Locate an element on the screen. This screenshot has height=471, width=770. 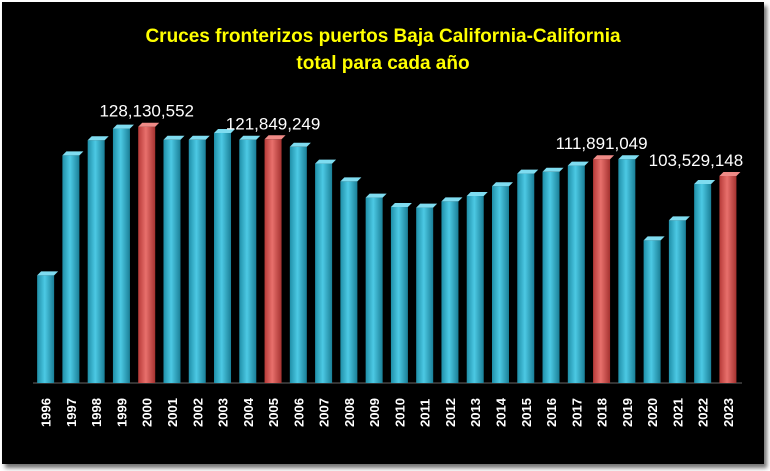
tick-label-2023: 2023 is located at coordinates (728, 412).